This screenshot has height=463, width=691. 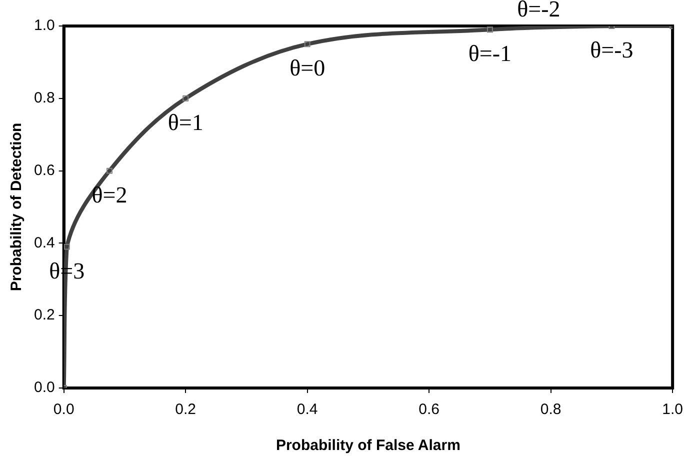 I want to click on x-tick-label: 0.8, so click(x=551, y=409).